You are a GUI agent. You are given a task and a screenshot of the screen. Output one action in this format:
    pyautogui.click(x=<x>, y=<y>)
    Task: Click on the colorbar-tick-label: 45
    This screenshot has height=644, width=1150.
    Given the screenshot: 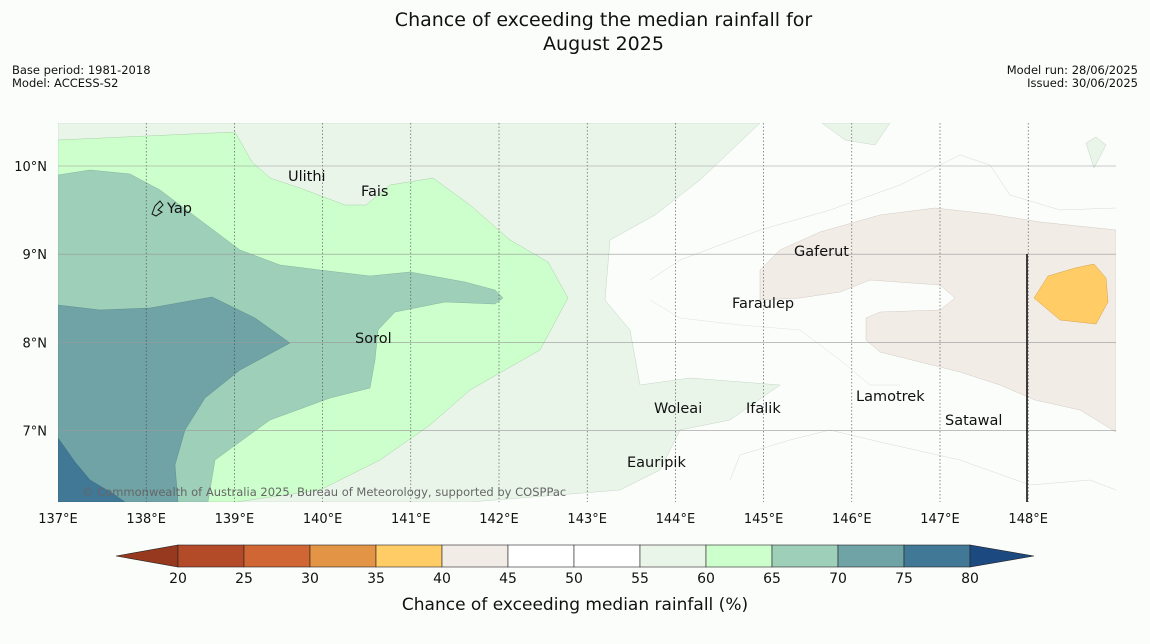 What is the action you would take?
    pyautogui.click(x=508, y=579)
    